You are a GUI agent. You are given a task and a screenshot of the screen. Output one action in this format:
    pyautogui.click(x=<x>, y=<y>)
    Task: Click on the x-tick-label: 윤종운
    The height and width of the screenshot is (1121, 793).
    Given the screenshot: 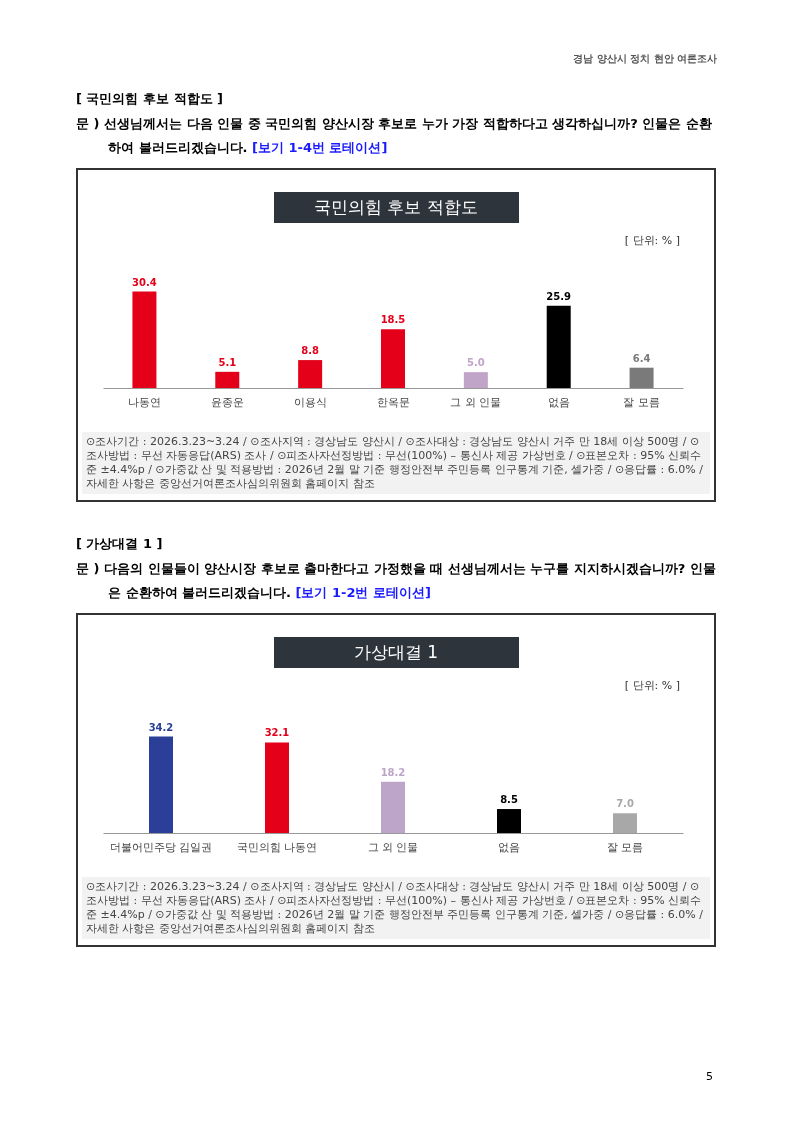 What is the action you would take?
    pyautogui.click(x=227, y=402)
    